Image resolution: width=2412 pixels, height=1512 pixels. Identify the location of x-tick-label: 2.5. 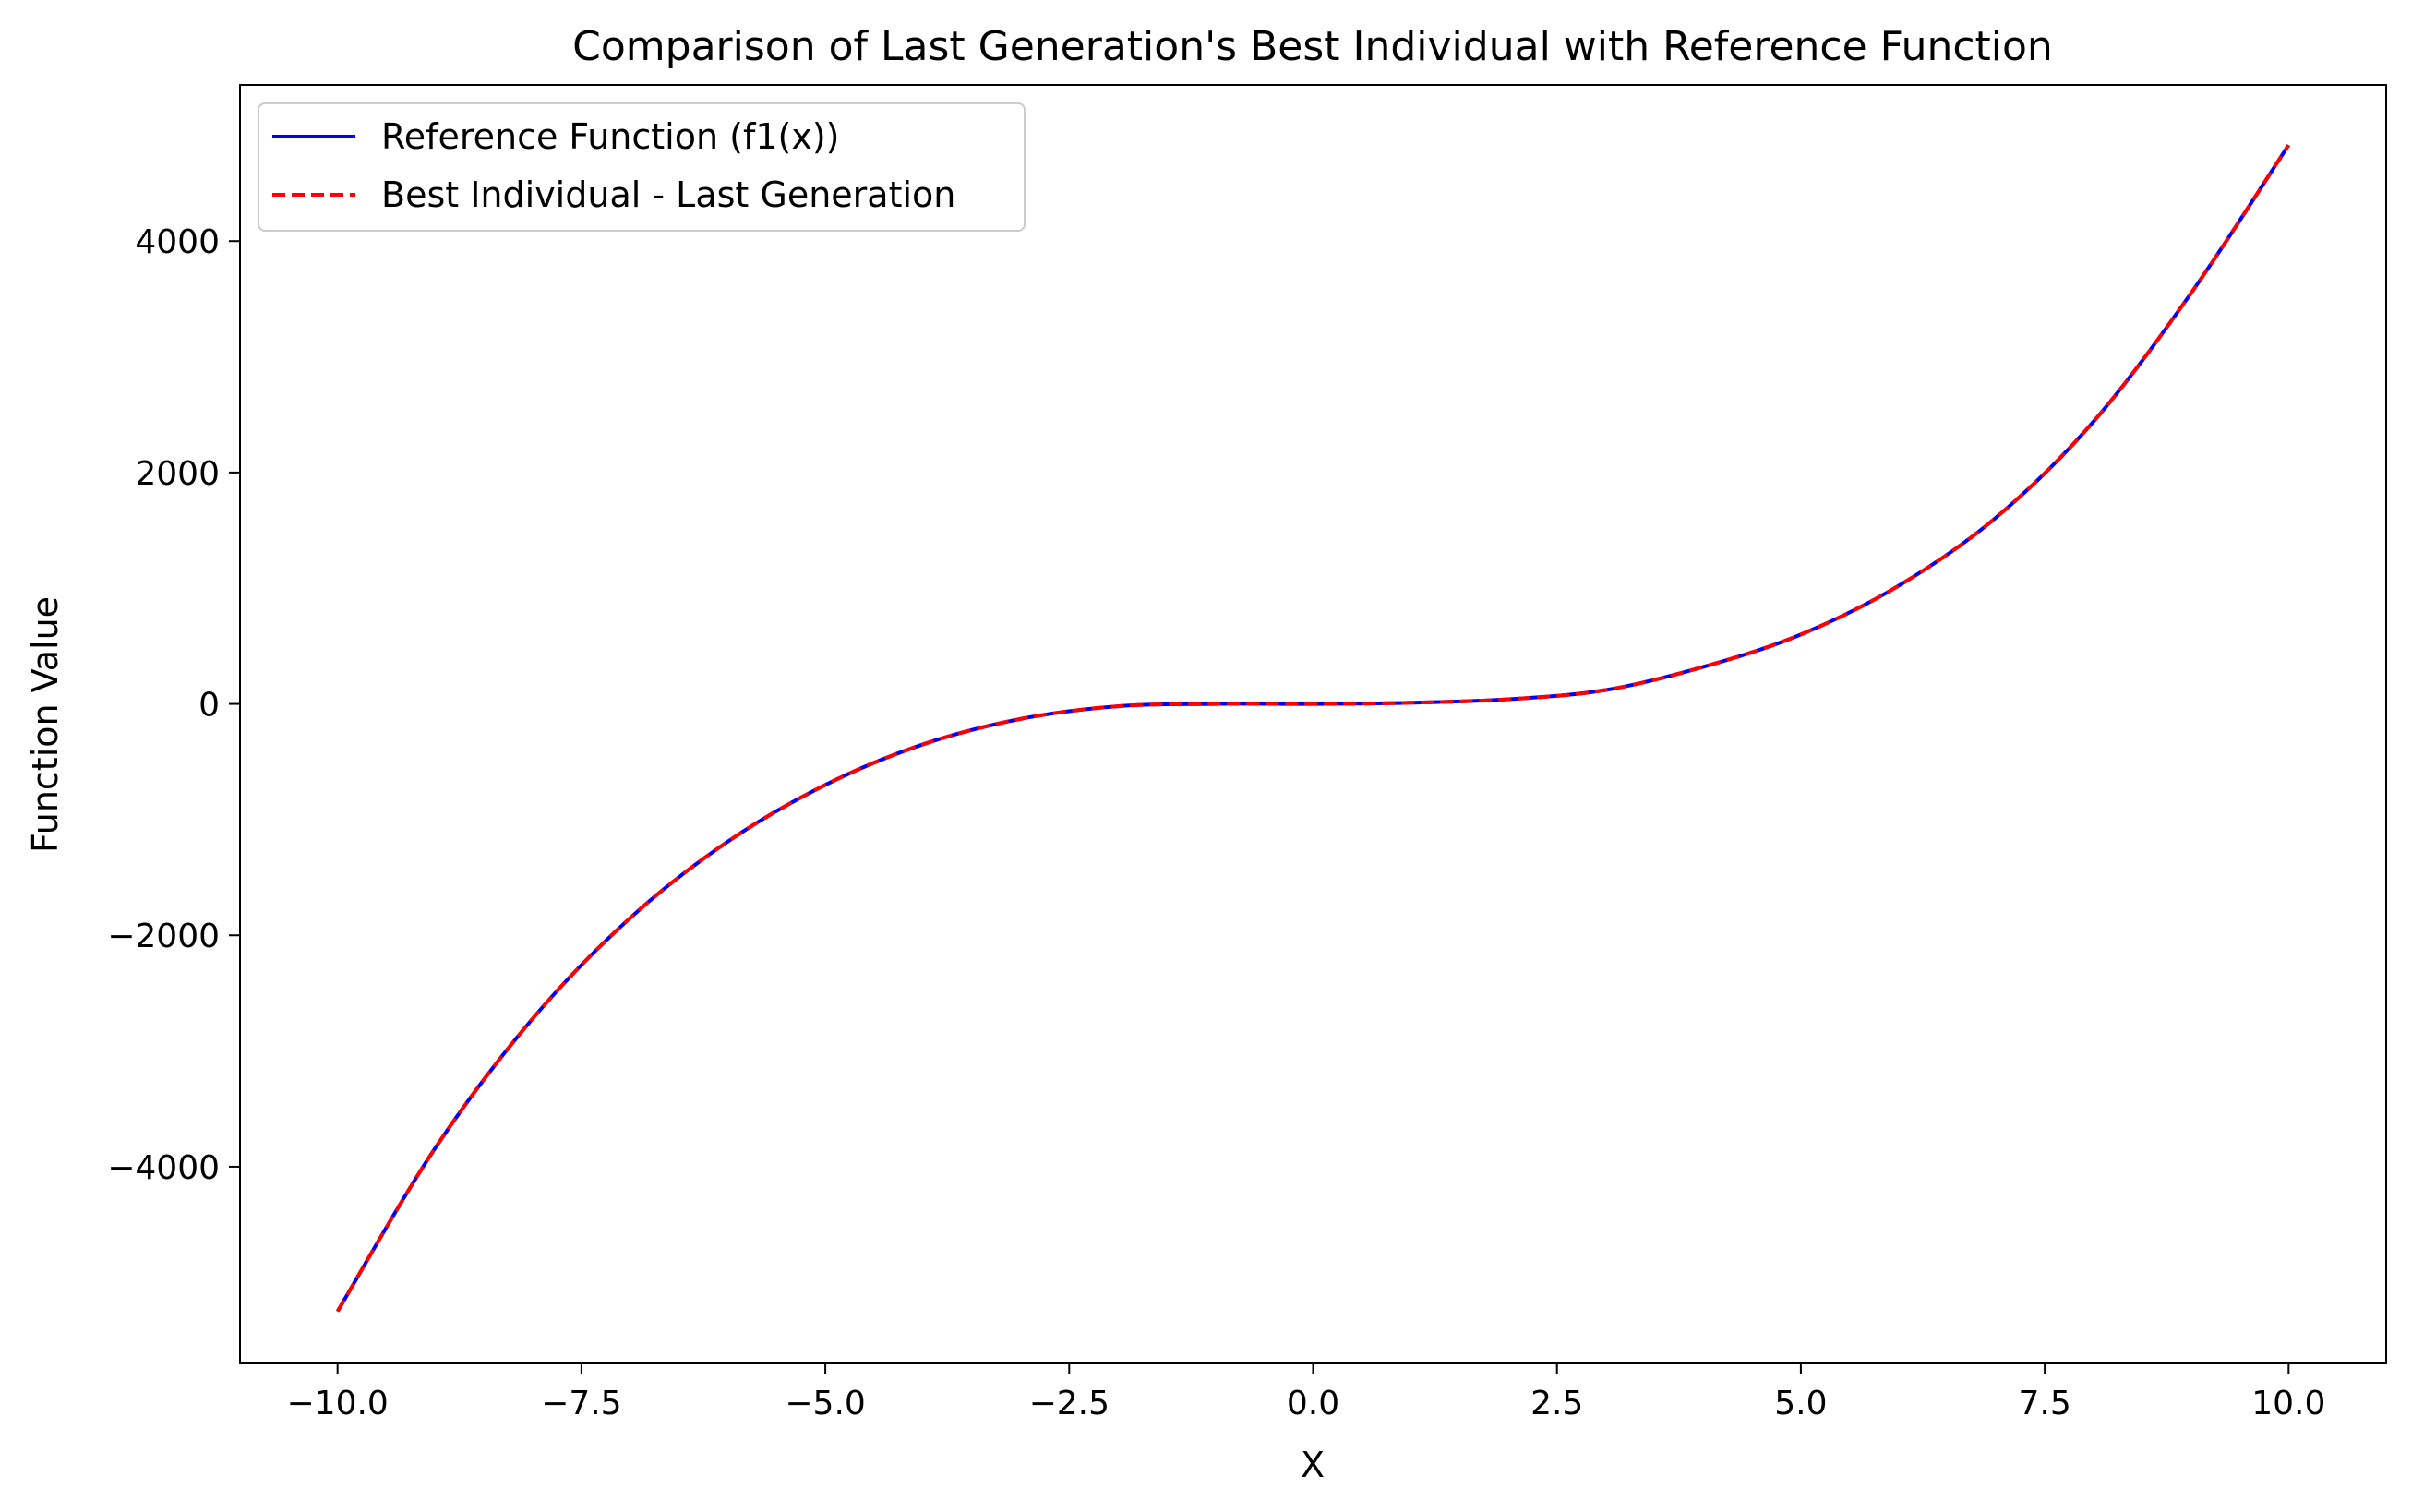
(1556, 1403).